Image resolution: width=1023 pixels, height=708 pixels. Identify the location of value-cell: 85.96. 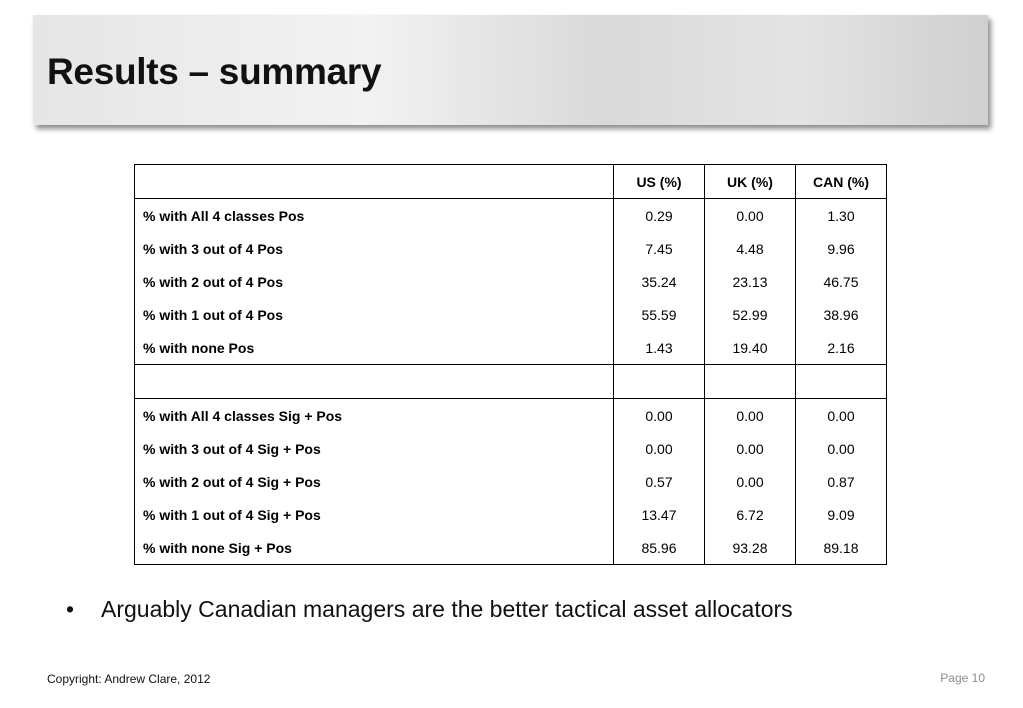
(659, 548).